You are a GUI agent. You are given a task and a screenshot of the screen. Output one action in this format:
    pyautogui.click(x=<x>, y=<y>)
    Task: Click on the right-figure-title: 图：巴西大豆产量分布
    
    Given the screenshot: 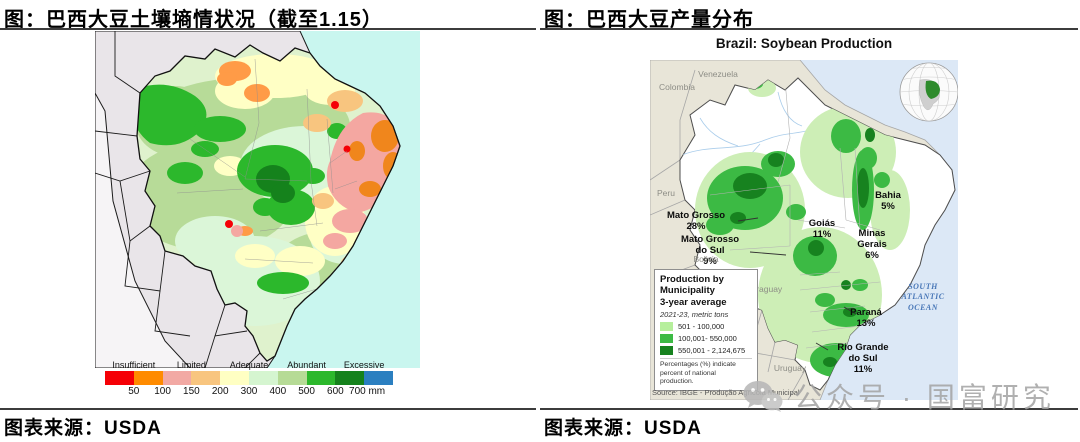 What is the action you would take?
    pyautogui.click(x=649, y=20)
    